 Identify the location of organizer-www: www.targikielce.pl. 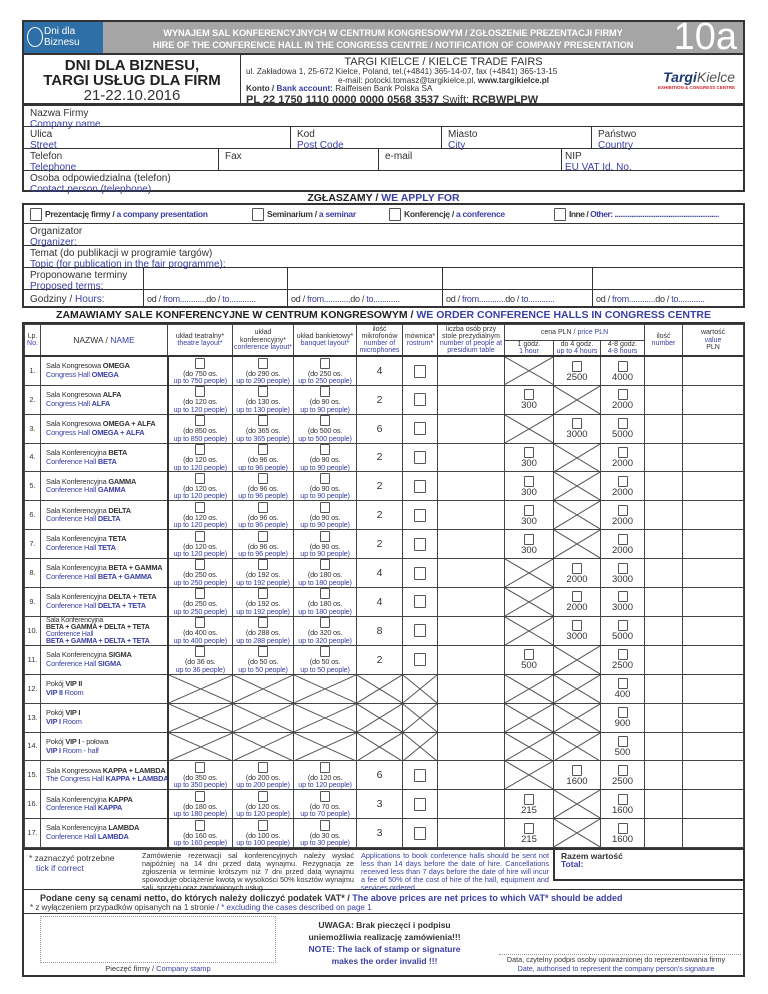
(513, 80).